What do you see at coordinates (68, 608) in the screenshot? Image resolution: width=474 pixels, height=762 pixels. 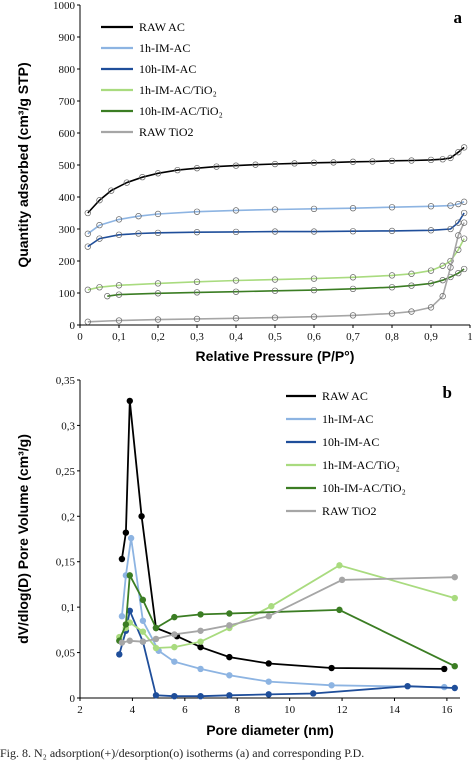 I see `y-tick-label: 0,1` at bounding box center [68, 608].